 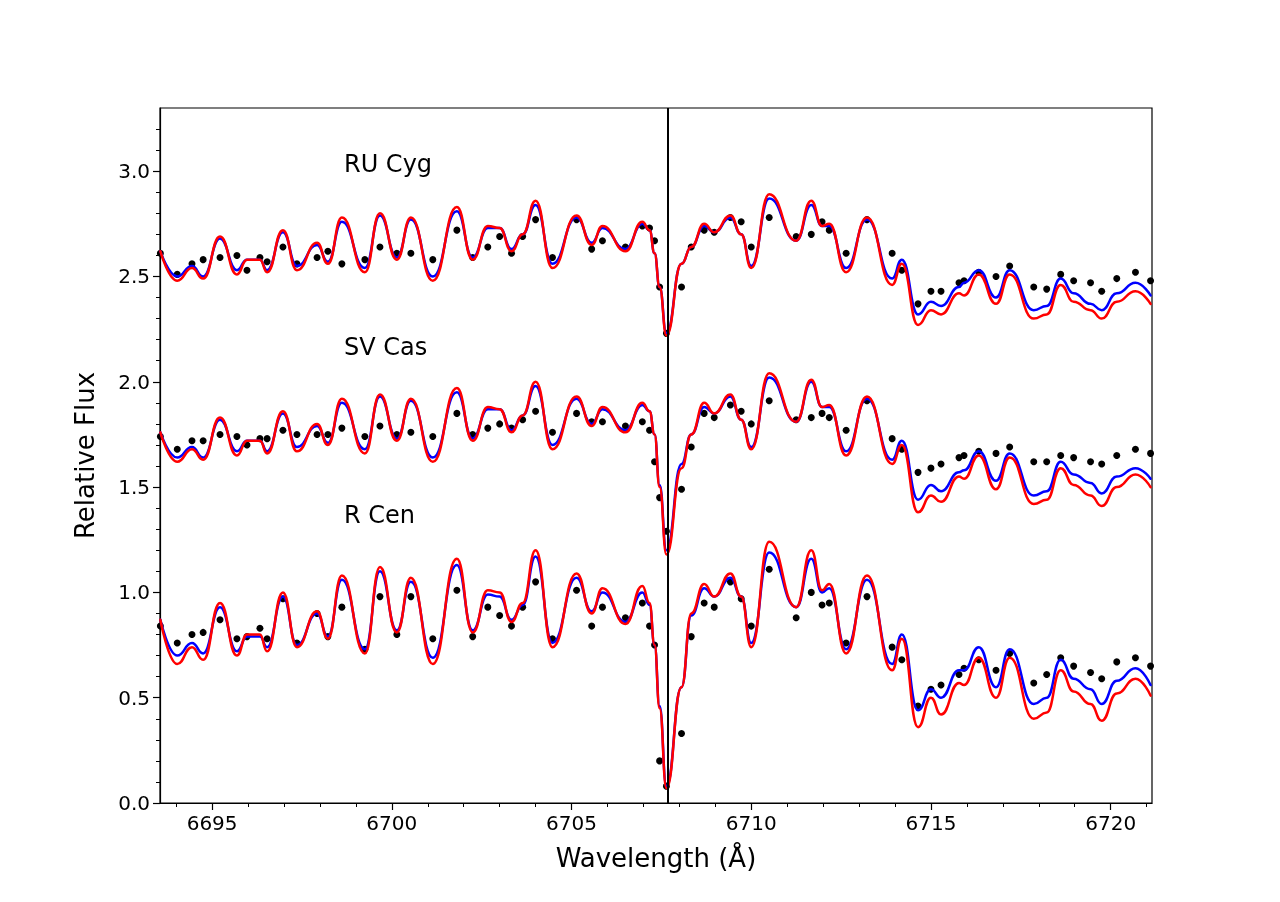 I want to click on x-tick-label: 6715, so click(x=931, y=823).